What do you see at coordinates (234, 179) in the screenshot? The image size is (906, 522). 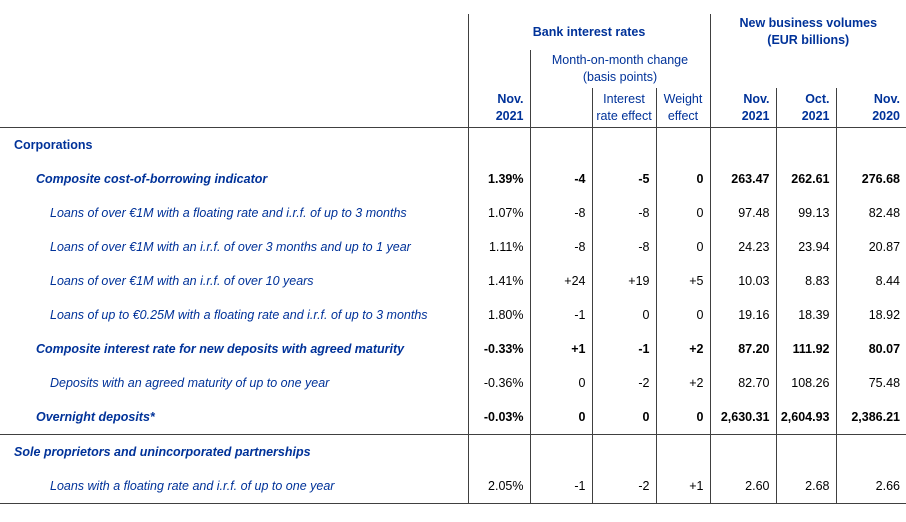 I see `row-label: Composite cost-of-borrowing indicator` at bounding box center [234, 179].